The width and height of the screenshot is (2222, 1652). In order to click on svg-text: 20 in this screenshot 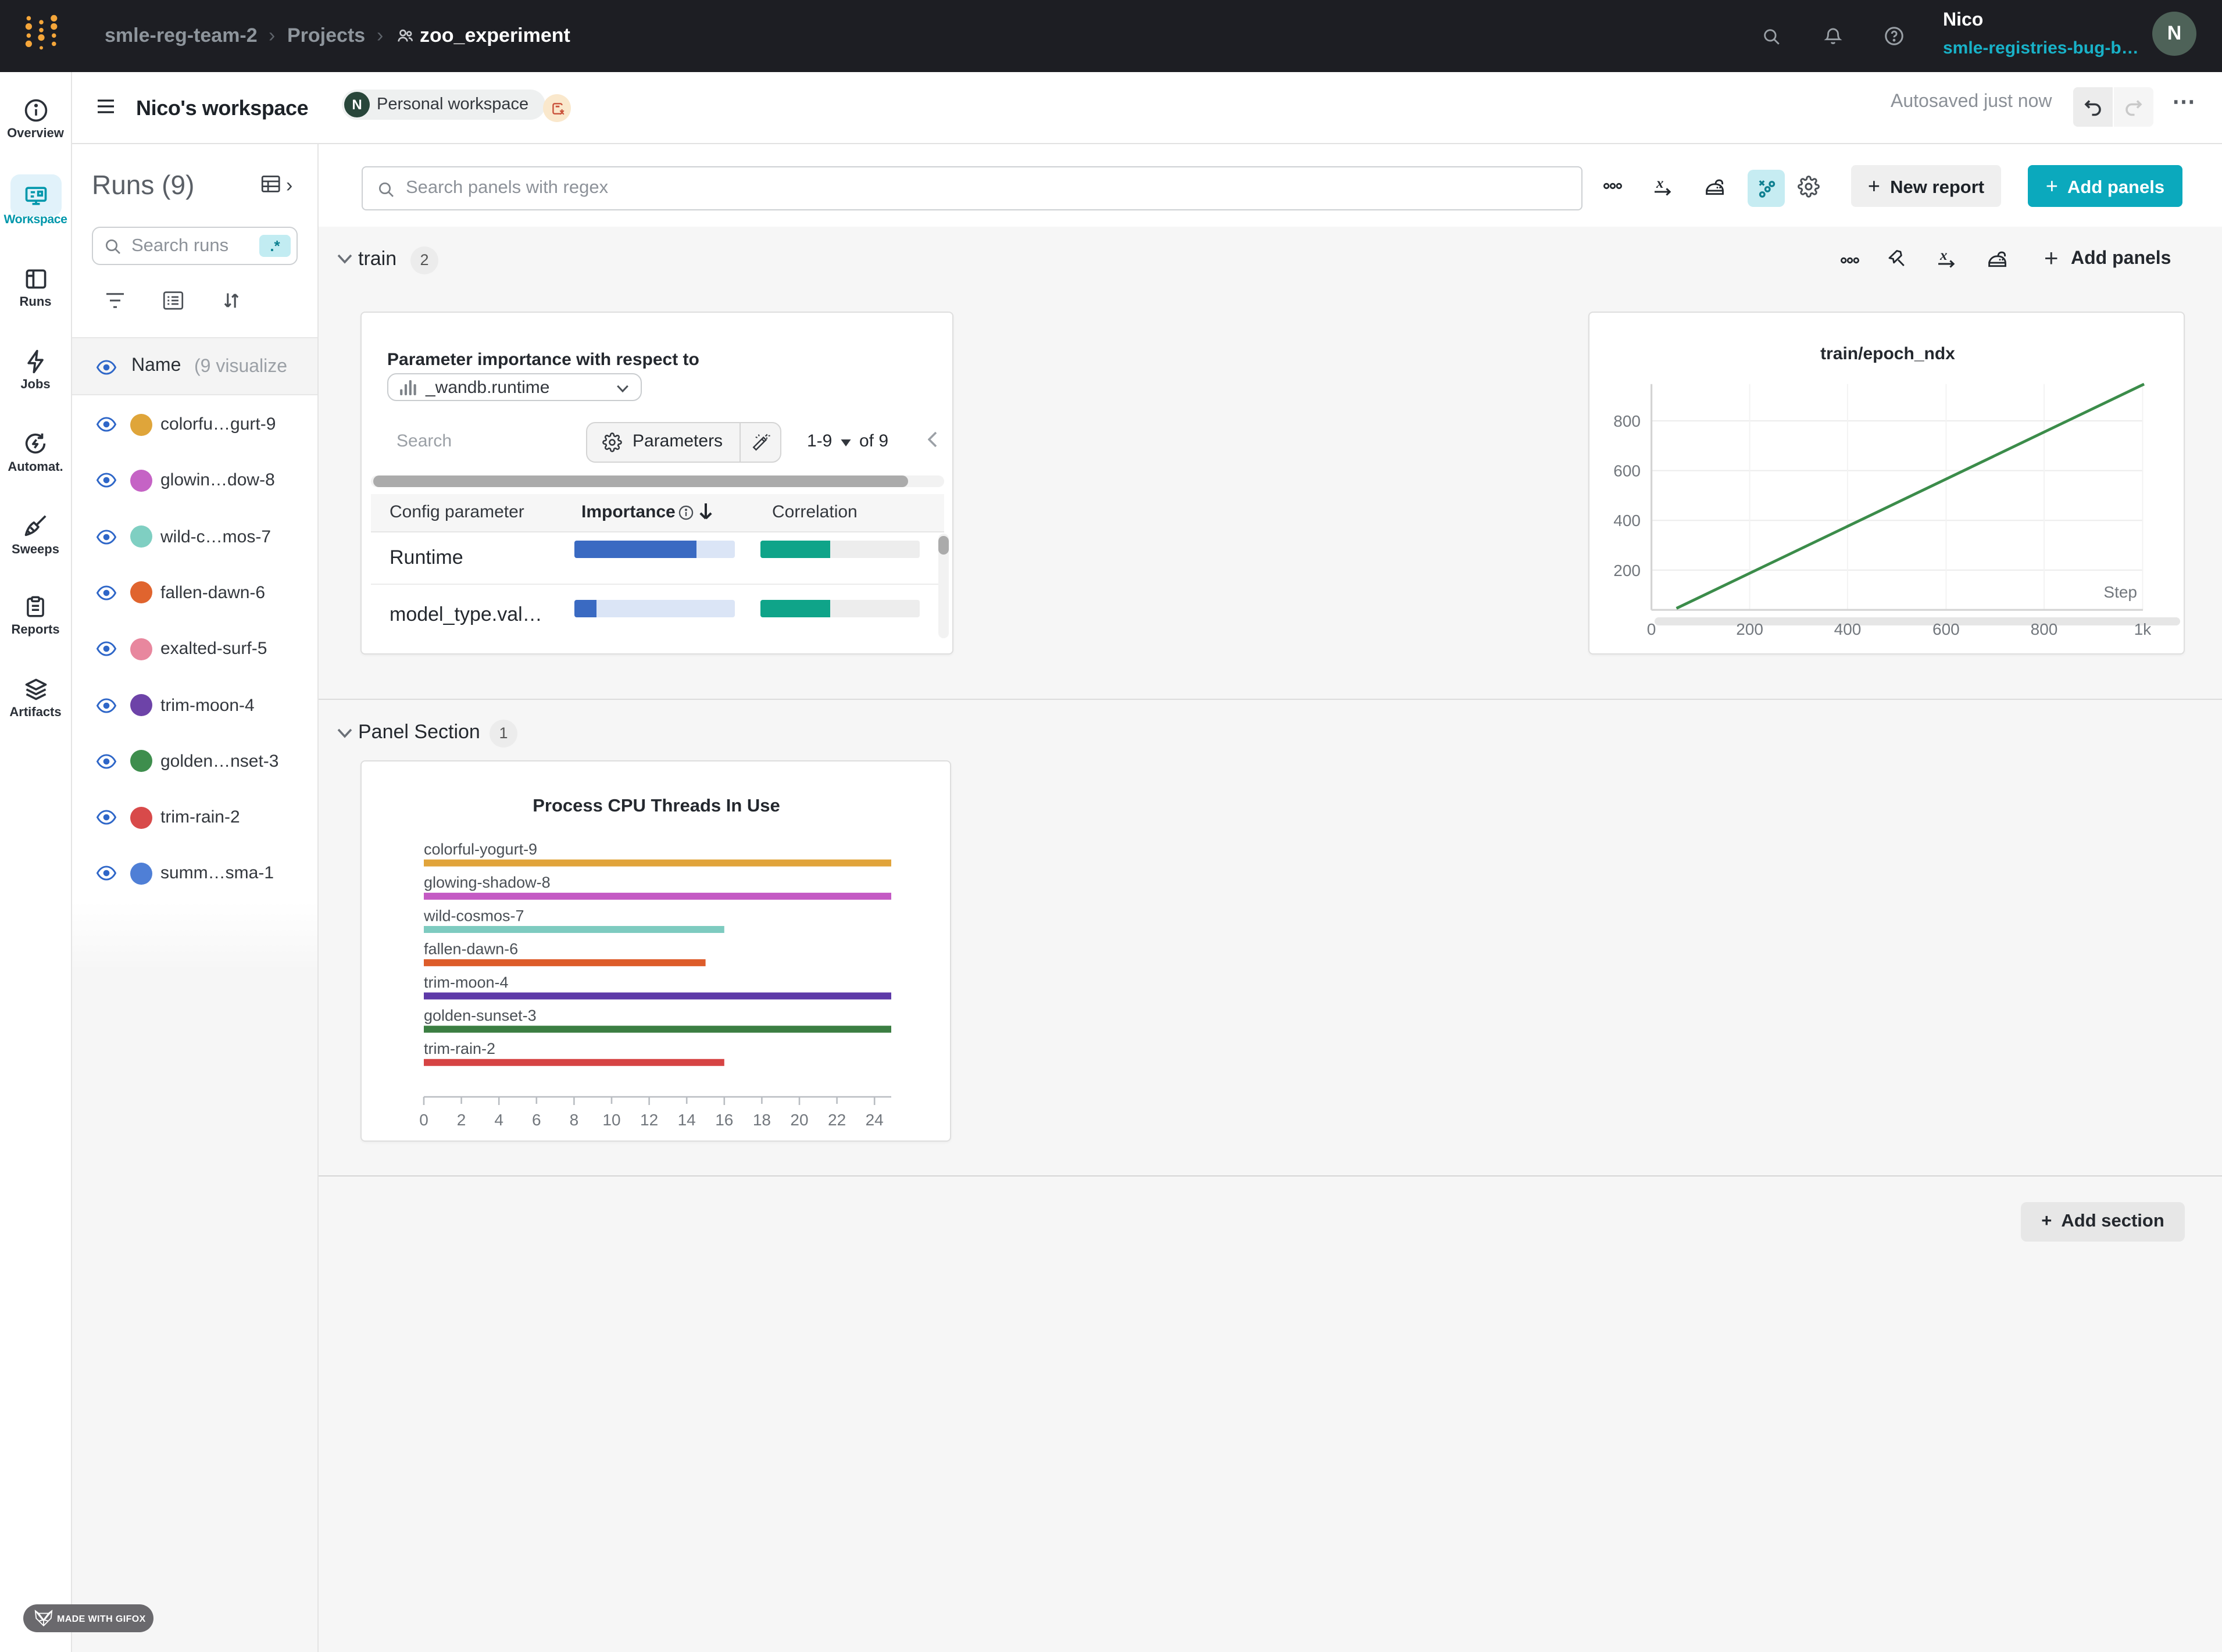, I will do `click(799, 1120)`.